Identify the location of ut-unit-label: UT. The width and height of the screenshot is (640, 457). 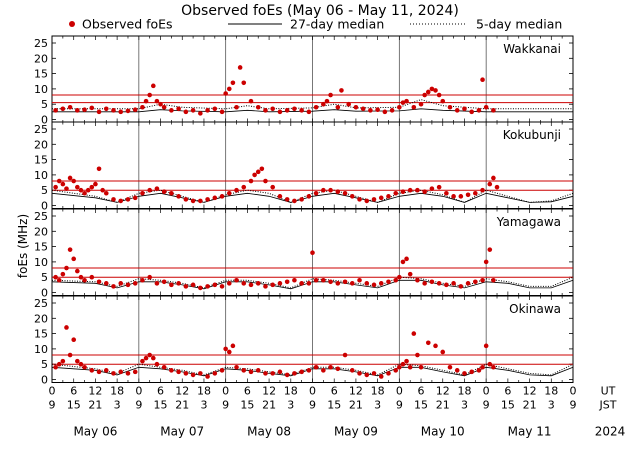
(608, 391).